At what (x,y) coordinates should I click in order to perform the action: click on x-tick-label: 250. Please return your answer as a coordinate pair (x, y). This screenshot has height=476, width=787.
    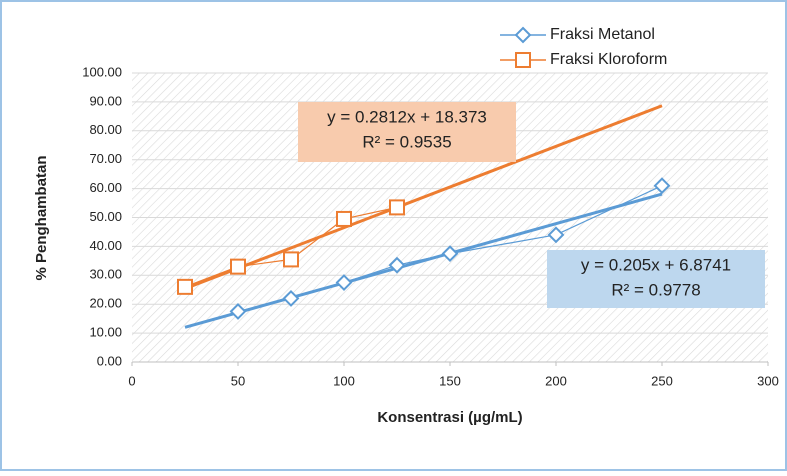
    Looking at the image, I should click on (662, 380).